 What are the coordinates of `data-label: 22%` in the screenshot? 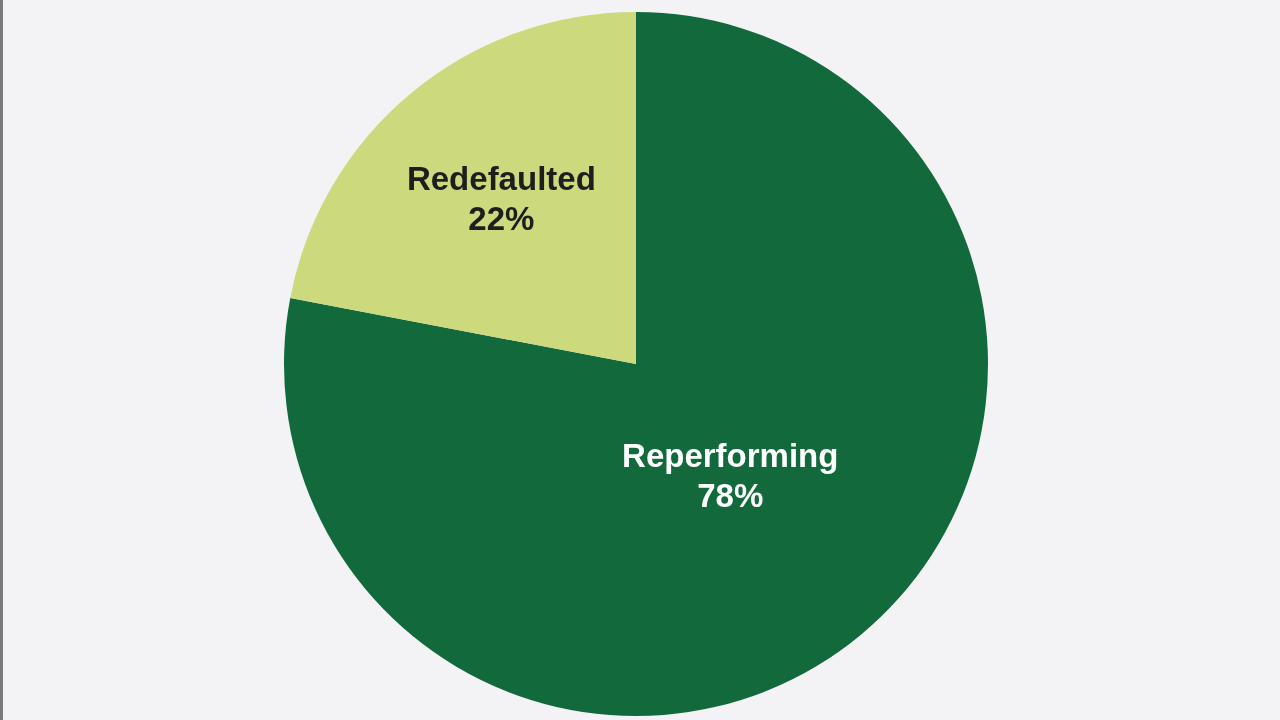 It's located at (501, 219).